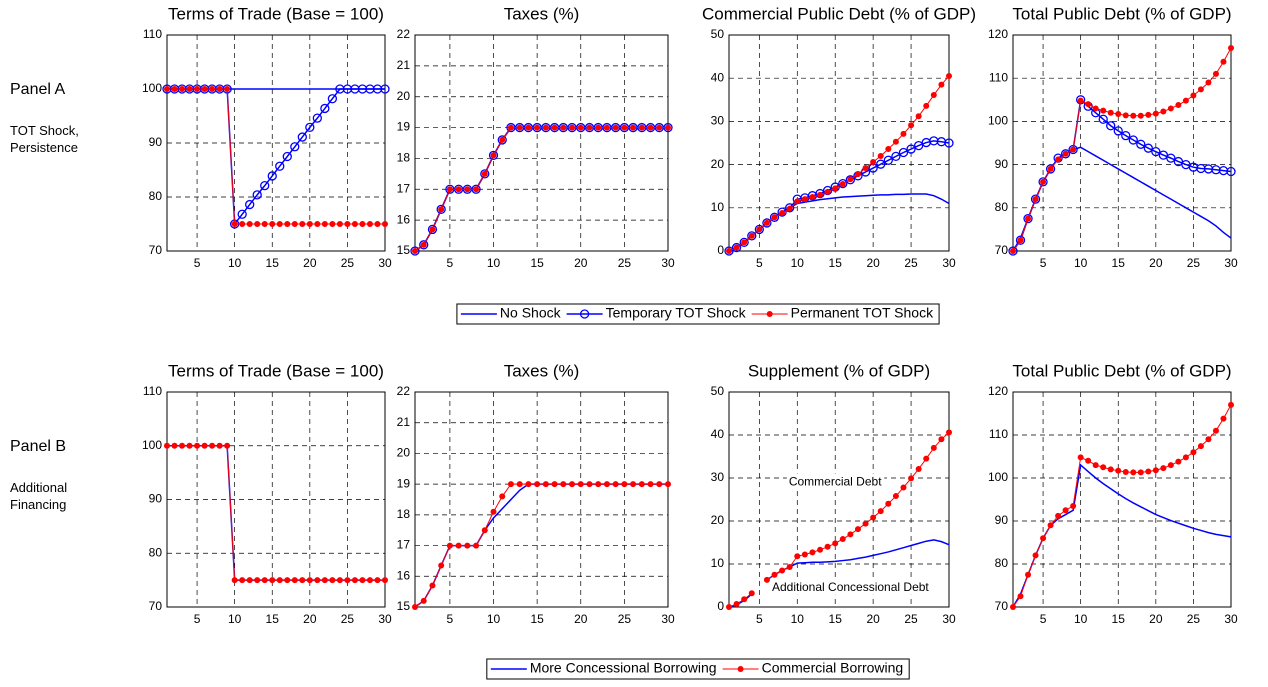  What do you see at coordinates (404, 34) in the screenshot?
I see `y-tick-label: 22` at bounding box center [404, 34].